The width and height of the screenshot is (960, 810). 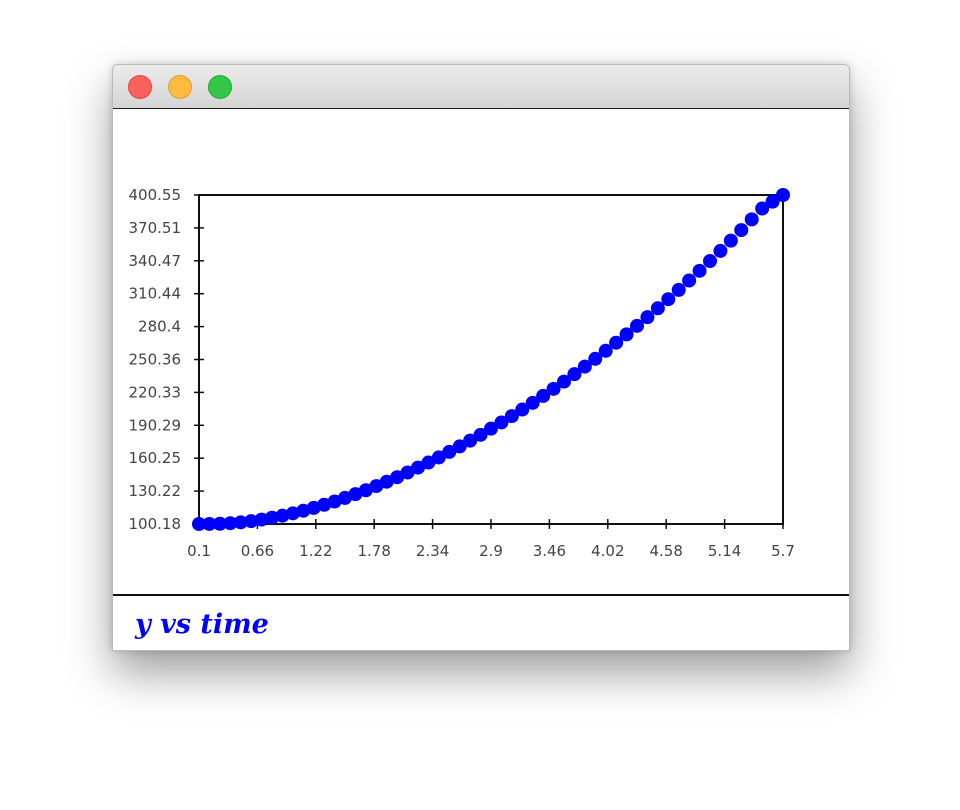 I want to click on y-tick-label: 280.4, so click(x=159, y=327).